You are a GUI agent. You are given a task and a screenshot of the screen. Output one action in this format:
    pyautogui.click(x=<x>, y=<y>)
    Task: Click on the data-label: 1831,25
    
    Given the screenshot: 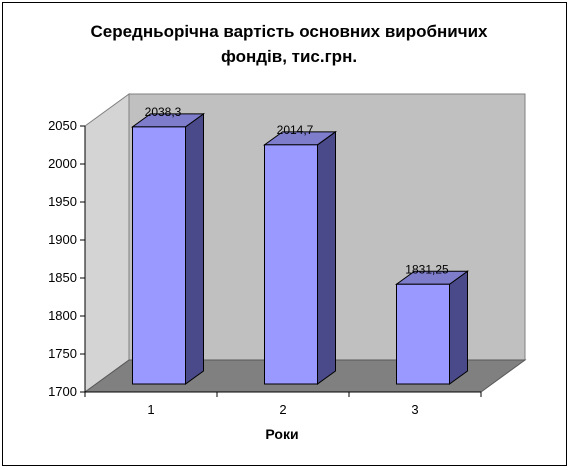 What is the action you would take?
    pyautogui.click(x=427, y=269)
    